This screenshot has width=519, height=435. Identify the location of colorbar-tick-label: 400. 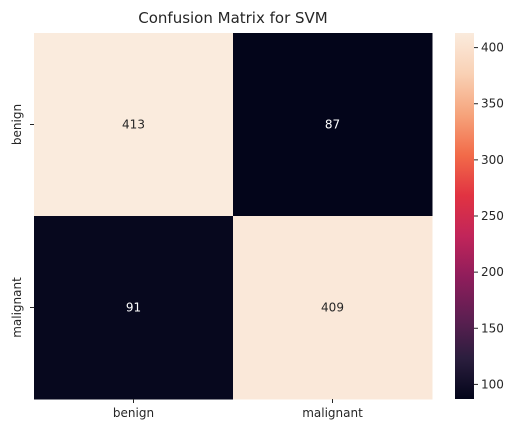
(492, 48).